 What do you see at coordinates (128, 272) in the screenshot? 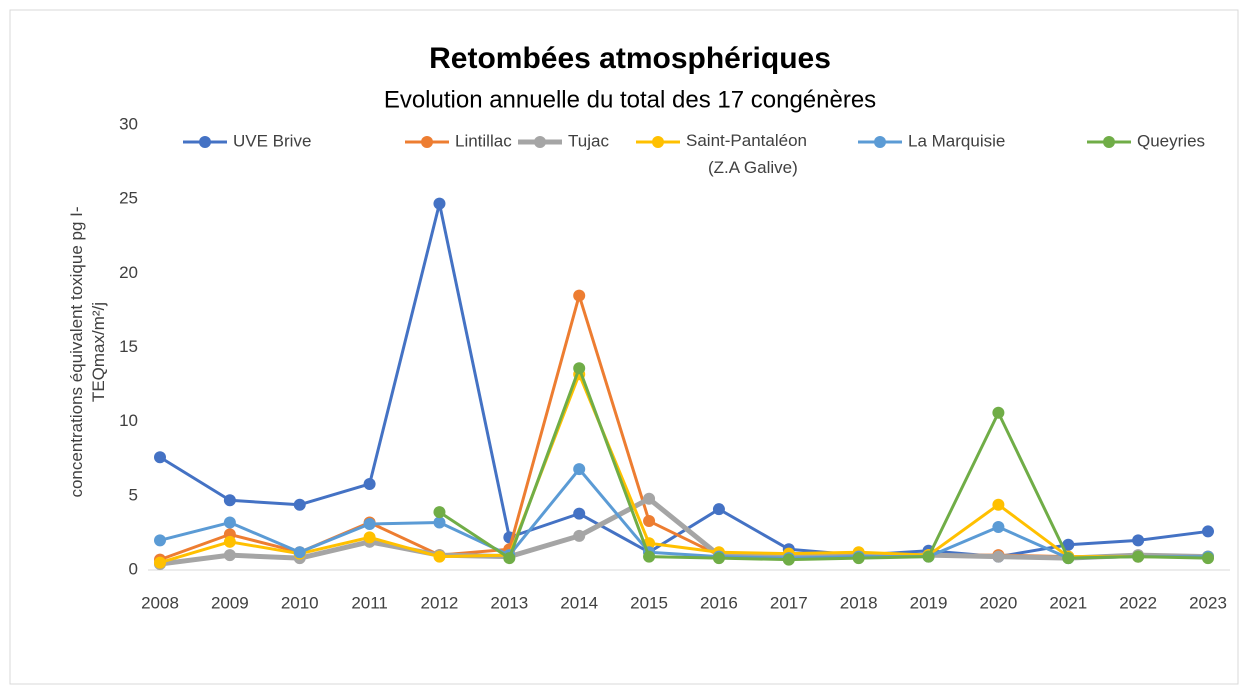
I see `y-tick-label: 20` at bounding box center [128, 272].